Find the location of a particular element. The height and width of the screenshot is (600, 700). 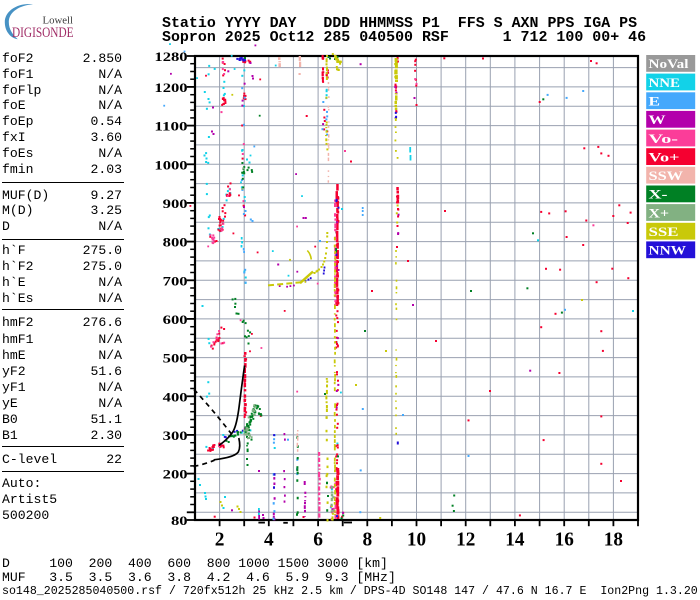

svg-text: 200 is located at coordinates (175, 475).